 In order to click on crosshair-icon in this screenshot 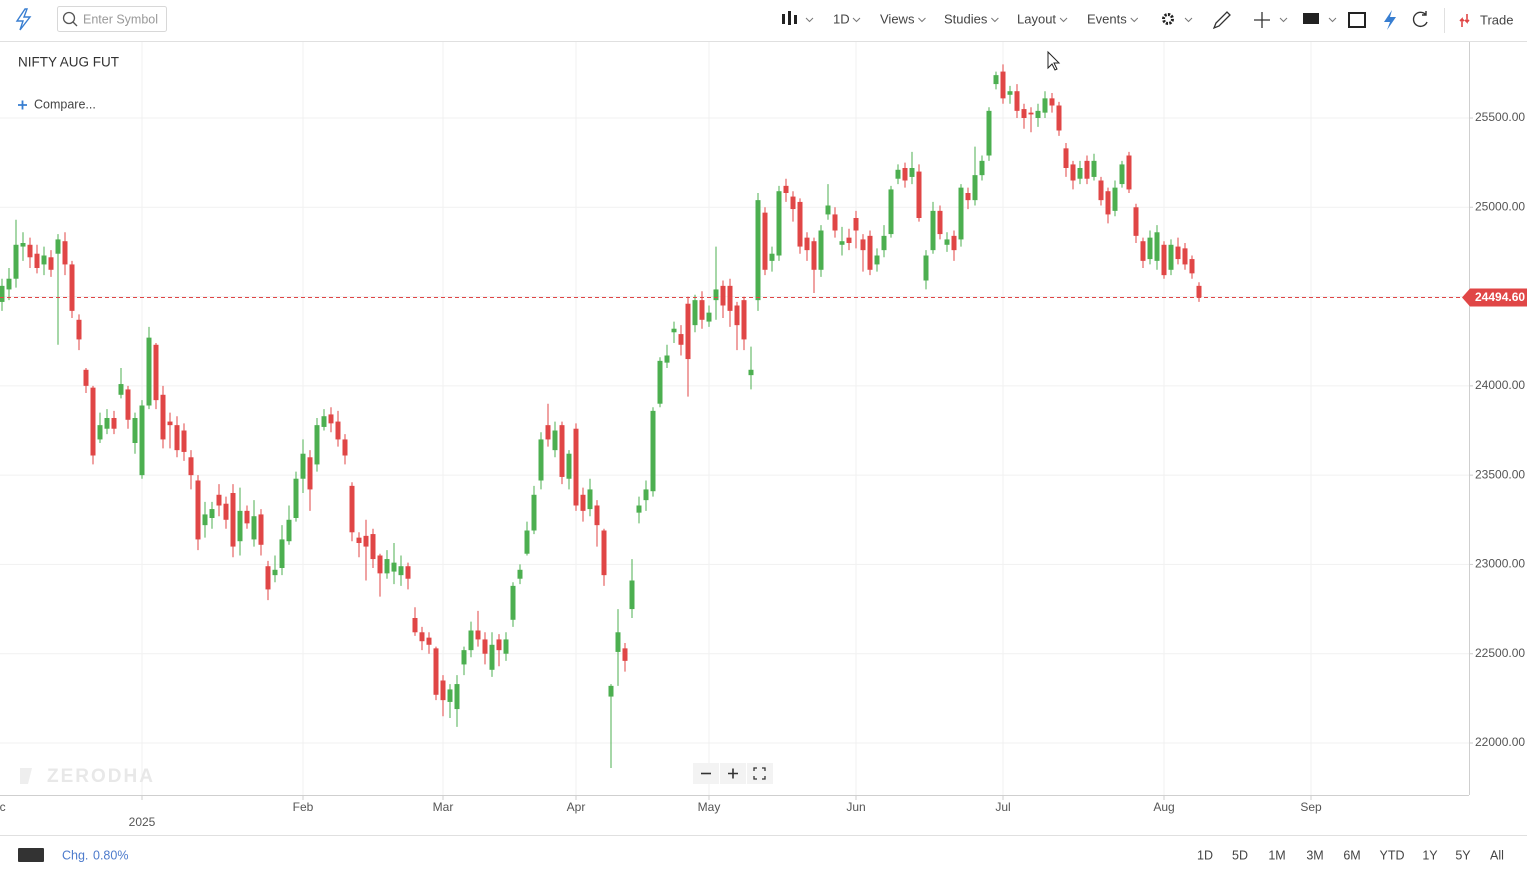, I will do `click(1262, 20)`.